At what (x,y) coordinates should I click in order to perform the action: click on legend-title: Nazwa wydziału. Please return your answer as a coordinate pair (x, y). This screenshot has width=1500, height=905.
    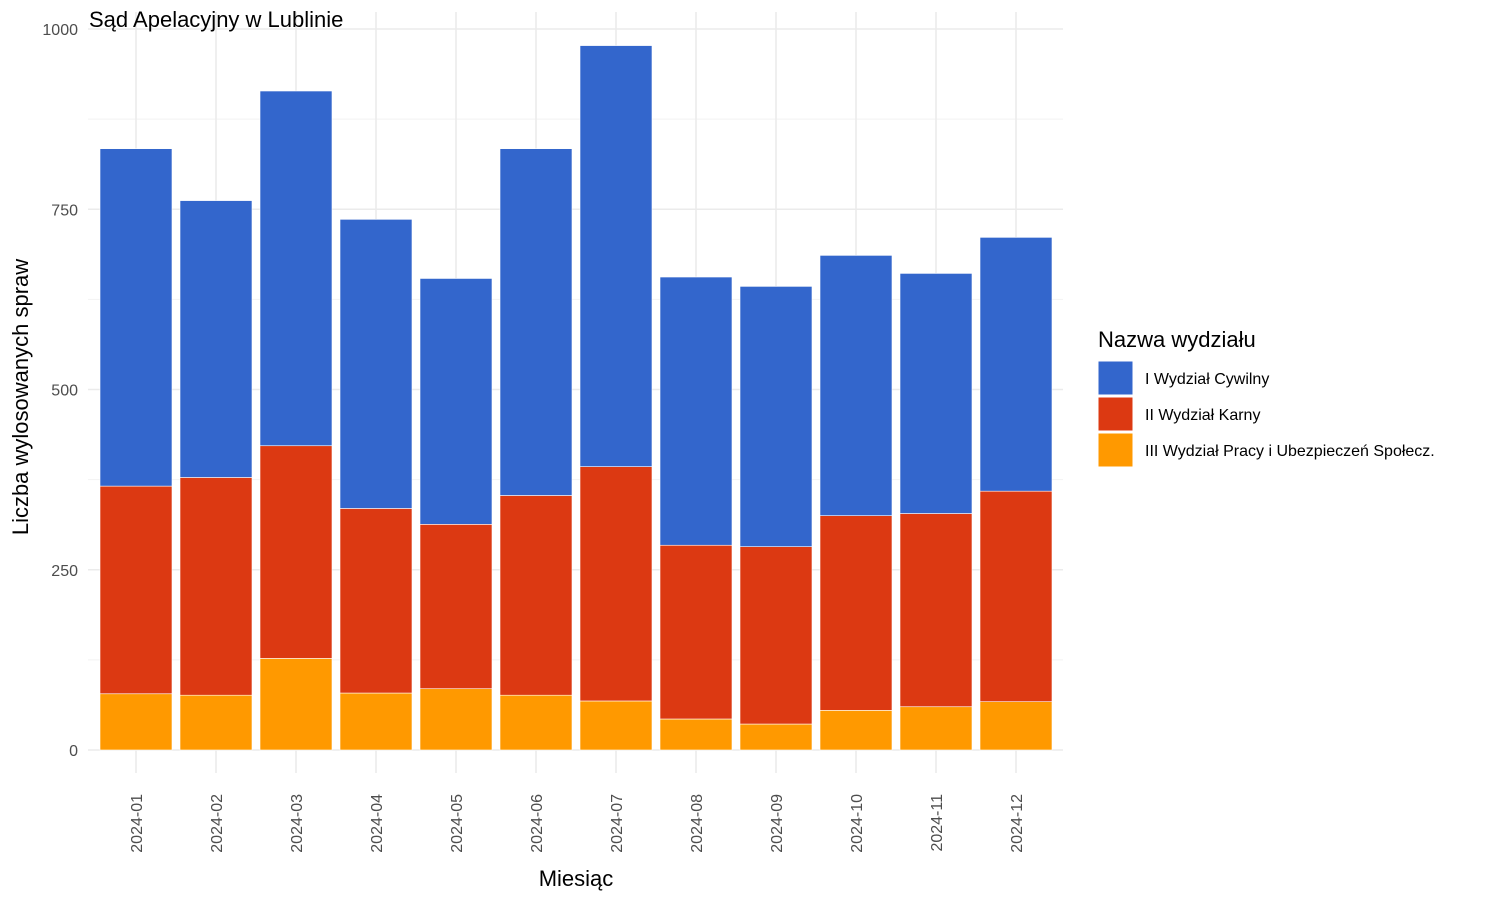
    Looking at the image, I should click on (1177, 339).